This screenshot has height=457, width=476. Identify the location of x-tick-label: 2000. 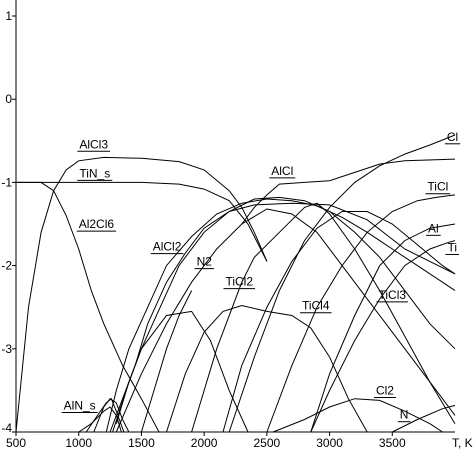
(204, 443).